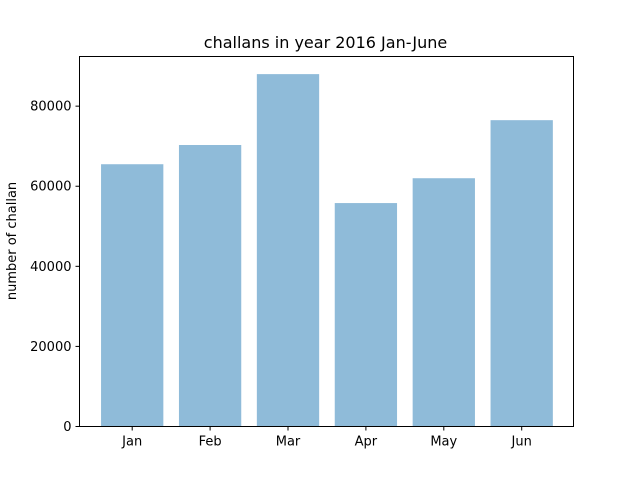 This screenshot has height=477, width=636. Describe the element at coordinates (50, 267) in the screenshot. I see `y-tick-label: 40000` at that location.